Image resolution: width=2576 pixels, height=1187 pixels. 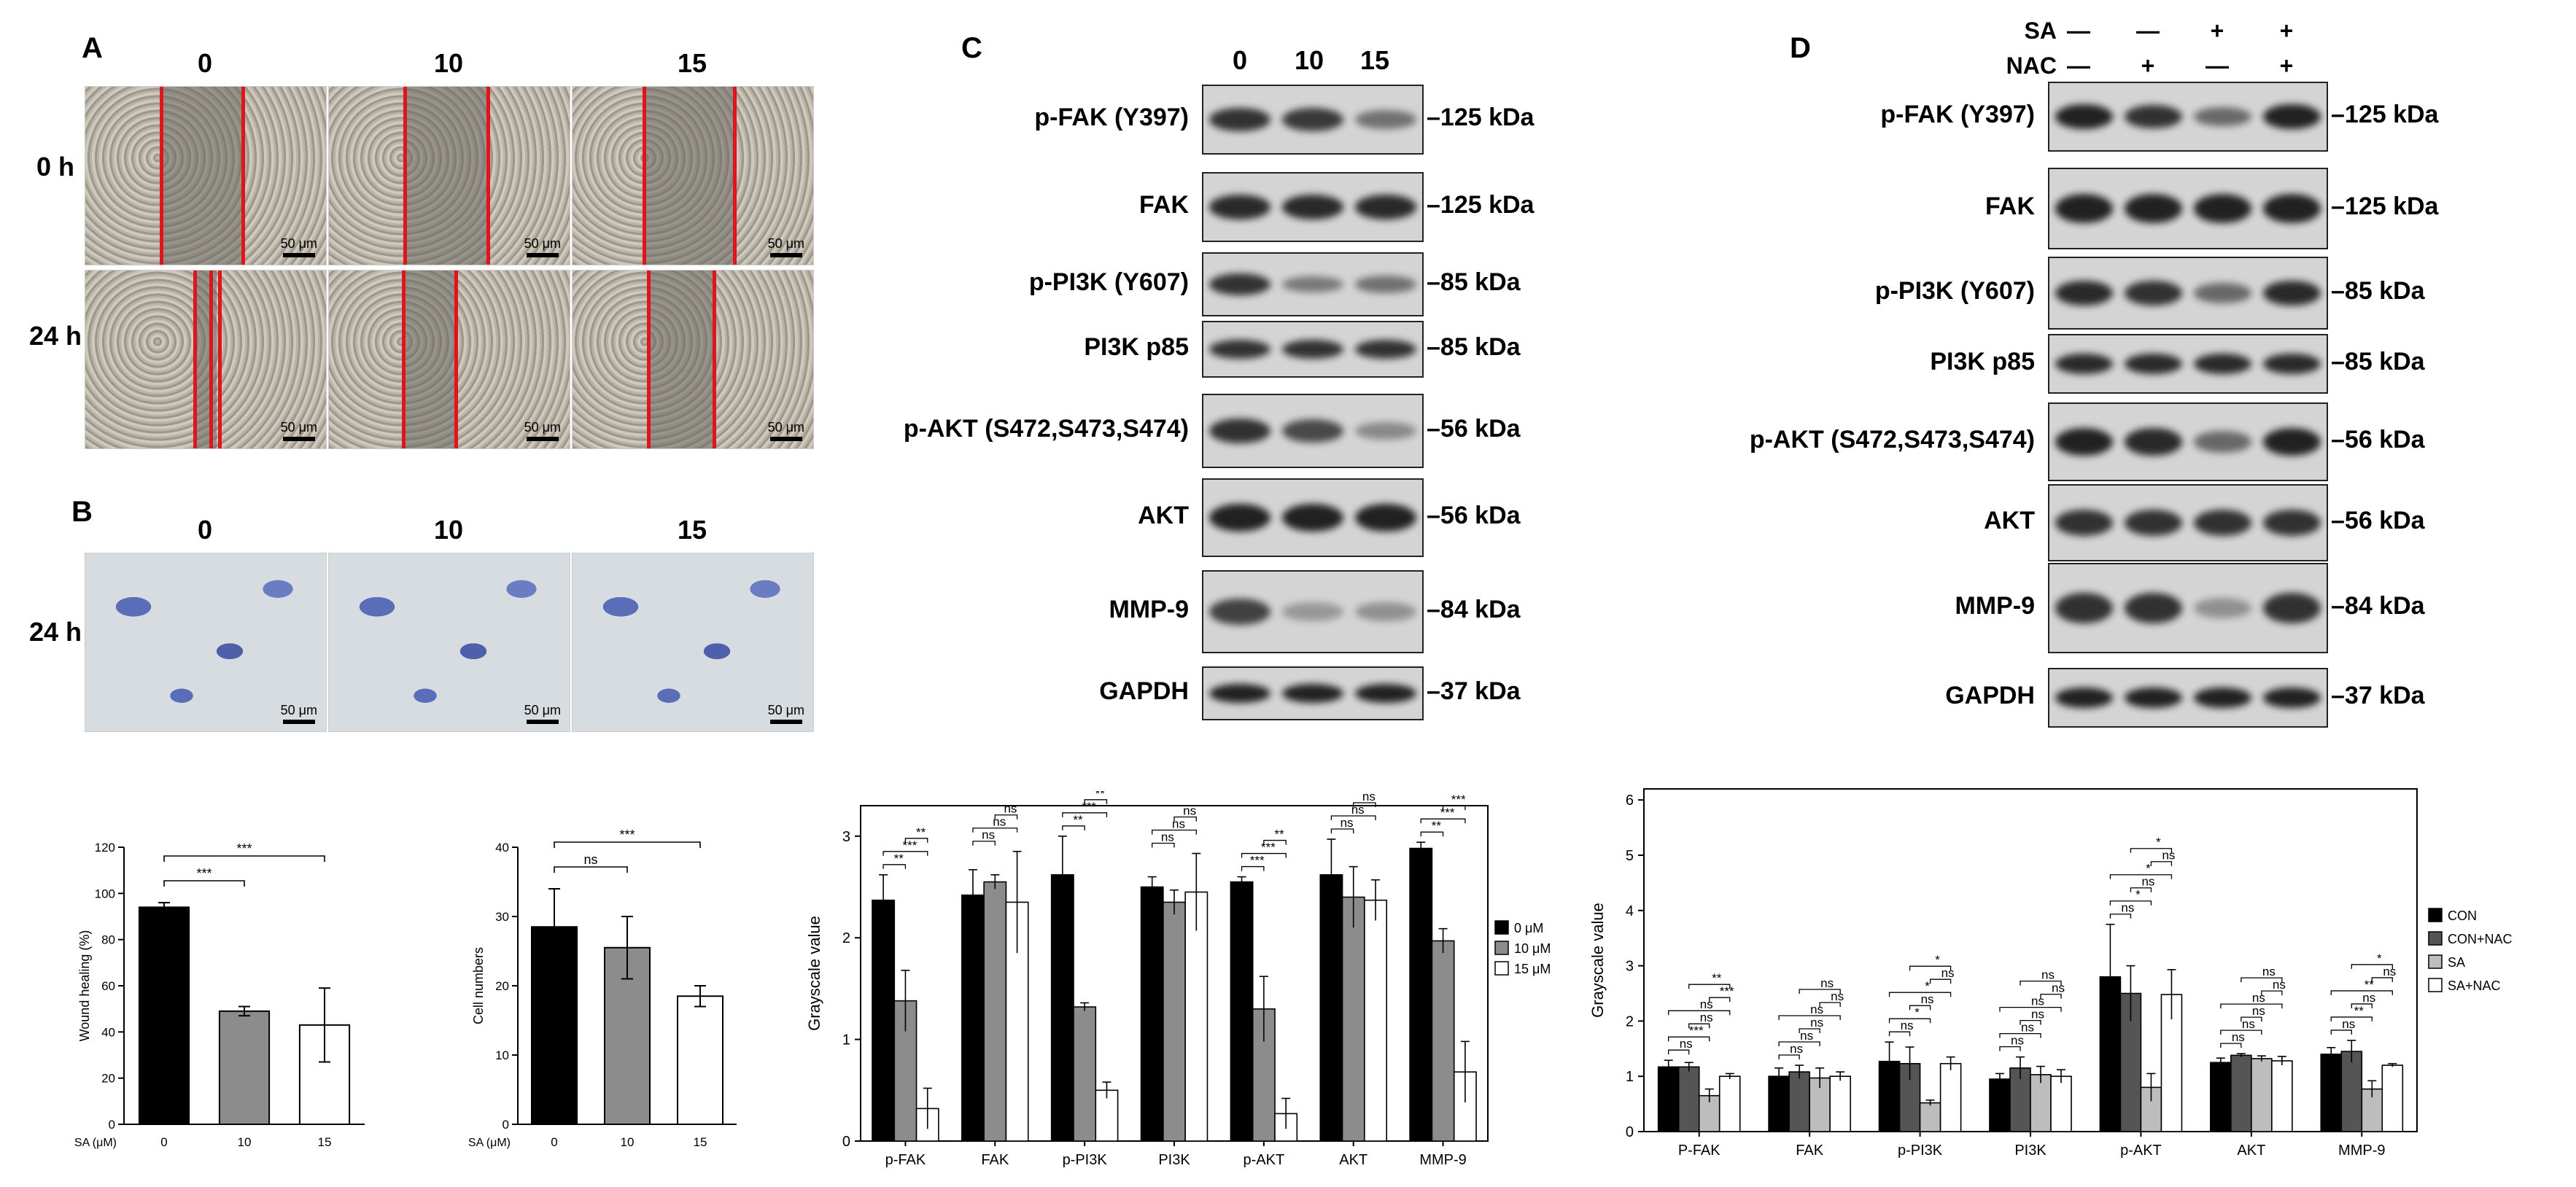 What do you see at coordinates (506, 1125) in the screenshot?
I see `y-tick-label: 0` at bounding box center [506, 1125].